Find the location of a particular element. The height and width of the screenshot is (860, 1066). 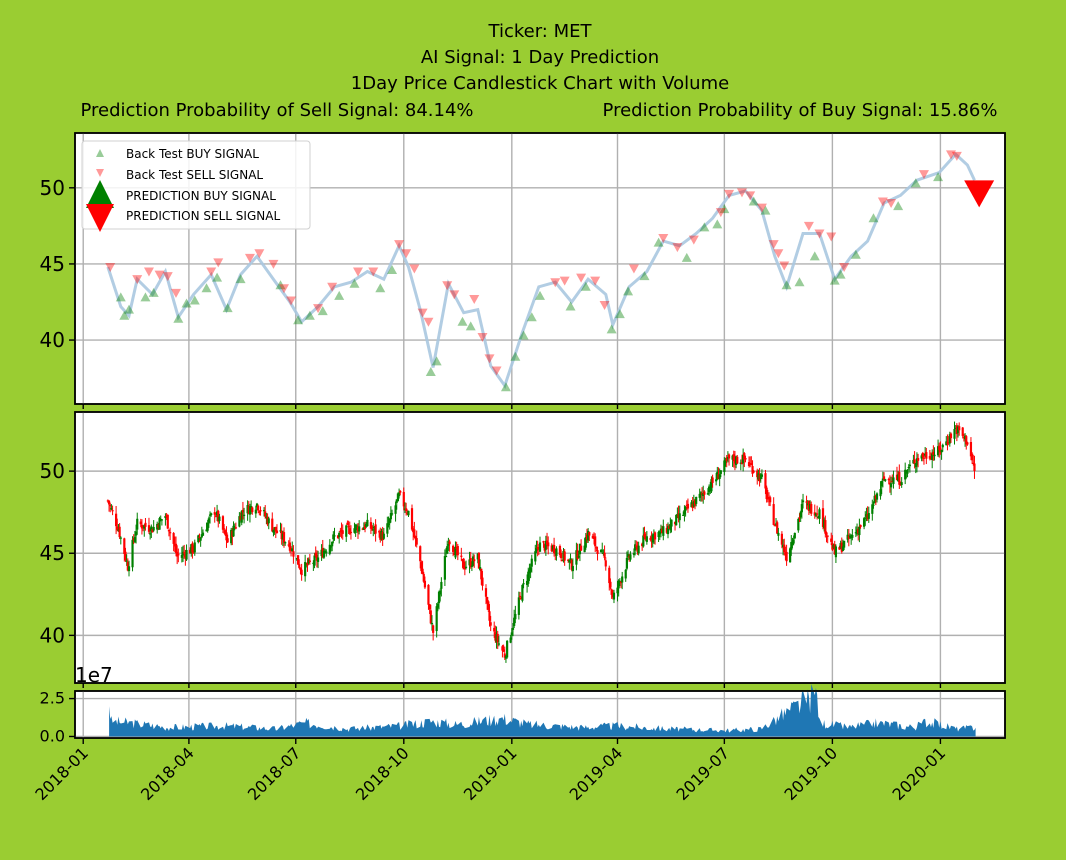

title-chart-type: 1Day Price Candlestick Chart with Volume is located at coordinates (540, 83).